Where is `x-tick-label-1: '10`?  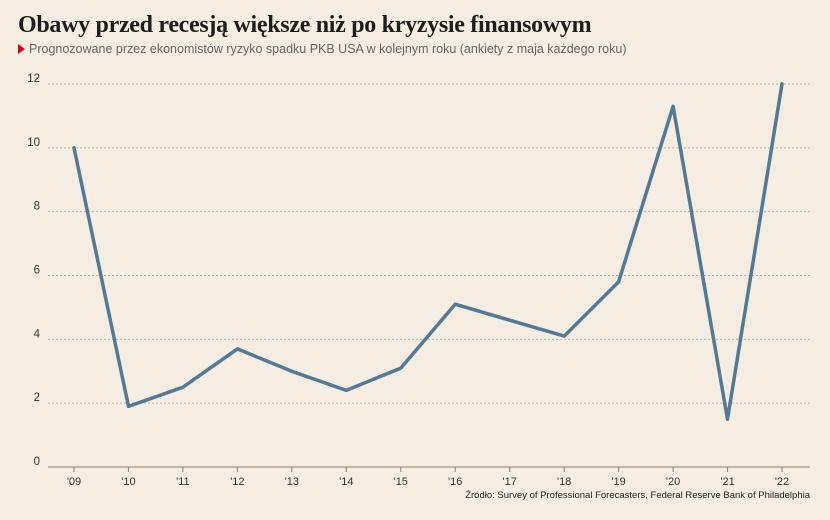 x-tick-label-1: '10 is located at coordinates (128, 482).